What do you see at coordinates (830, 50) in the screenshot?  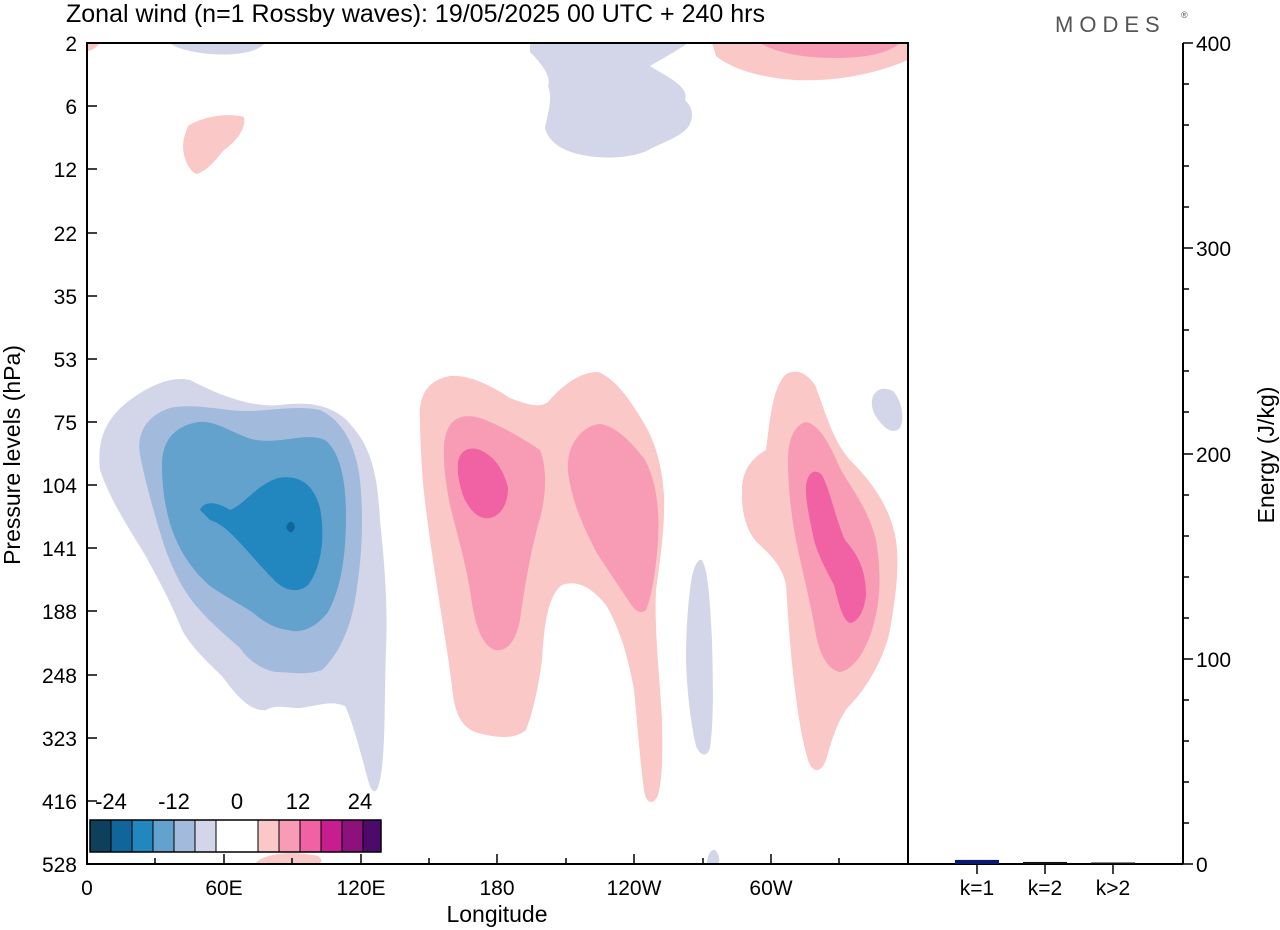 I see `contour-pos-top-right-inner` at bounding box center [830, 50].